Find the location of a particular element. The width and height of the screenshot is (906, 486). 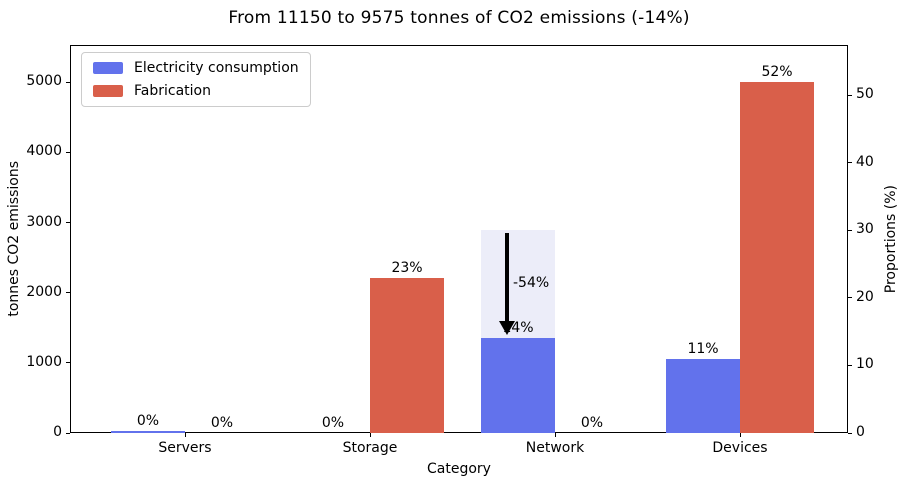

bar-devices-fabrication is located at coordinates (777, 257).